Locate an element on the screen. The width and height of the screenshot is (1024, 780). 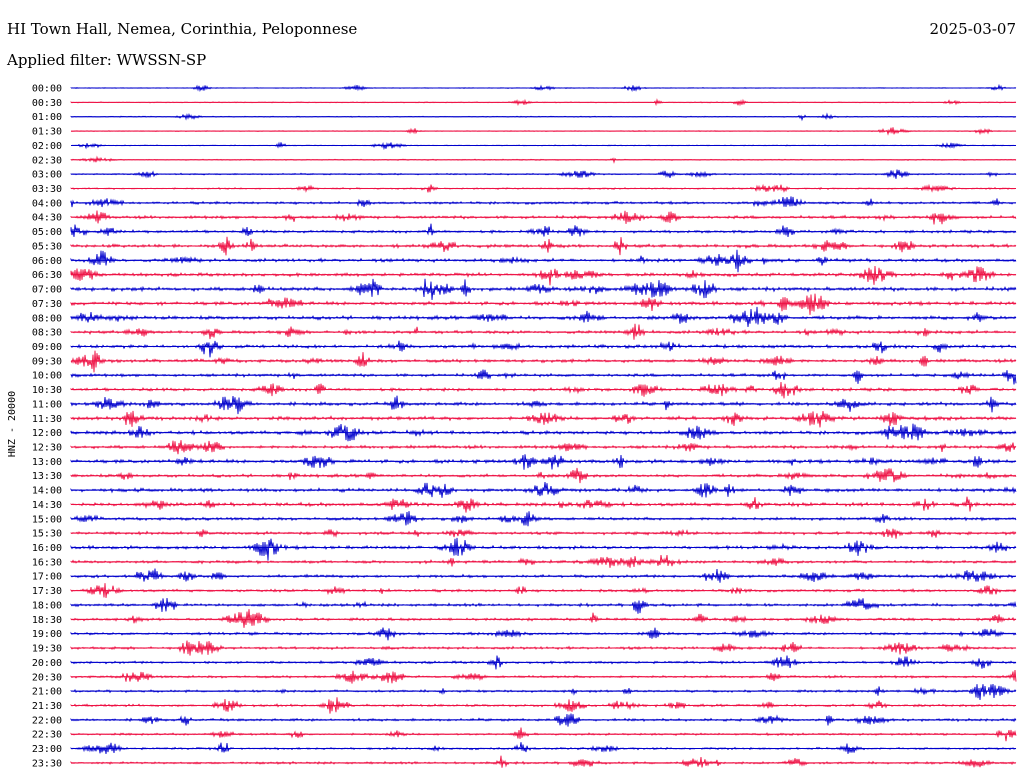
trace-row: 07:30 is located at coordinates (524, 304).